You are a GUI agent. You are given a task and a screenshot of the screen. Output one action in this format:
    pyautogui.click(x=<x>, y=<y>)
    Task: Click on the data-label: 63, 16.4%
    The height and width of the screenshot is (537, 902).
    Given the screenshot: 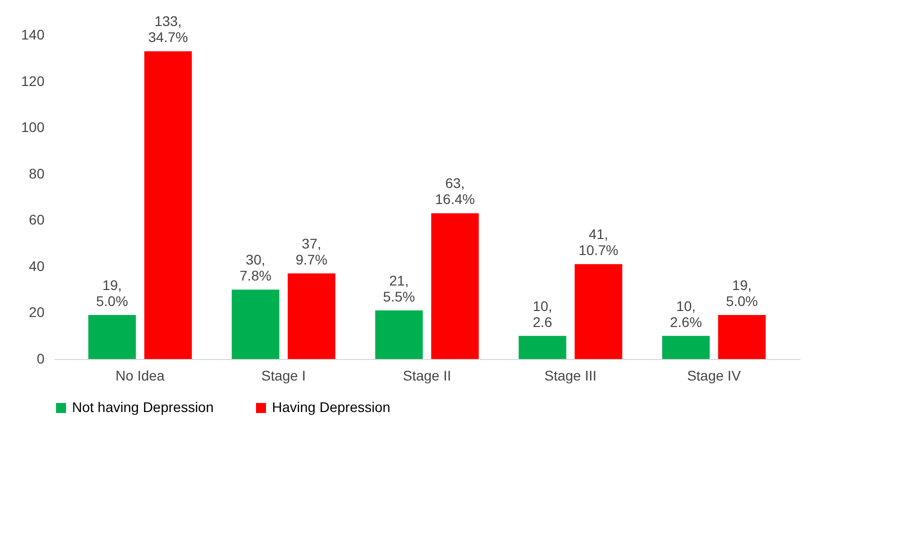 What is the action you would take?
    pyautogui.click(x=455, y=191)
    